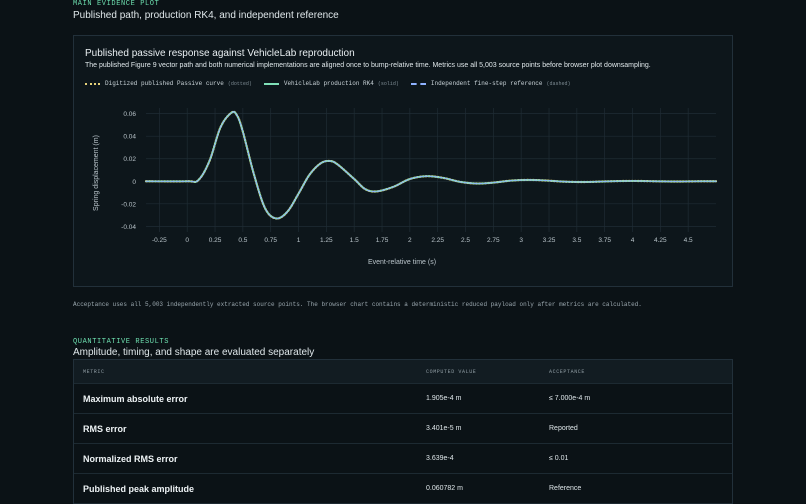 The width and height of the screenshot is (806, 504). Describe the element at coordinates (410, 240) in the screenshot. I see `x-tick-label: 2` at that location.